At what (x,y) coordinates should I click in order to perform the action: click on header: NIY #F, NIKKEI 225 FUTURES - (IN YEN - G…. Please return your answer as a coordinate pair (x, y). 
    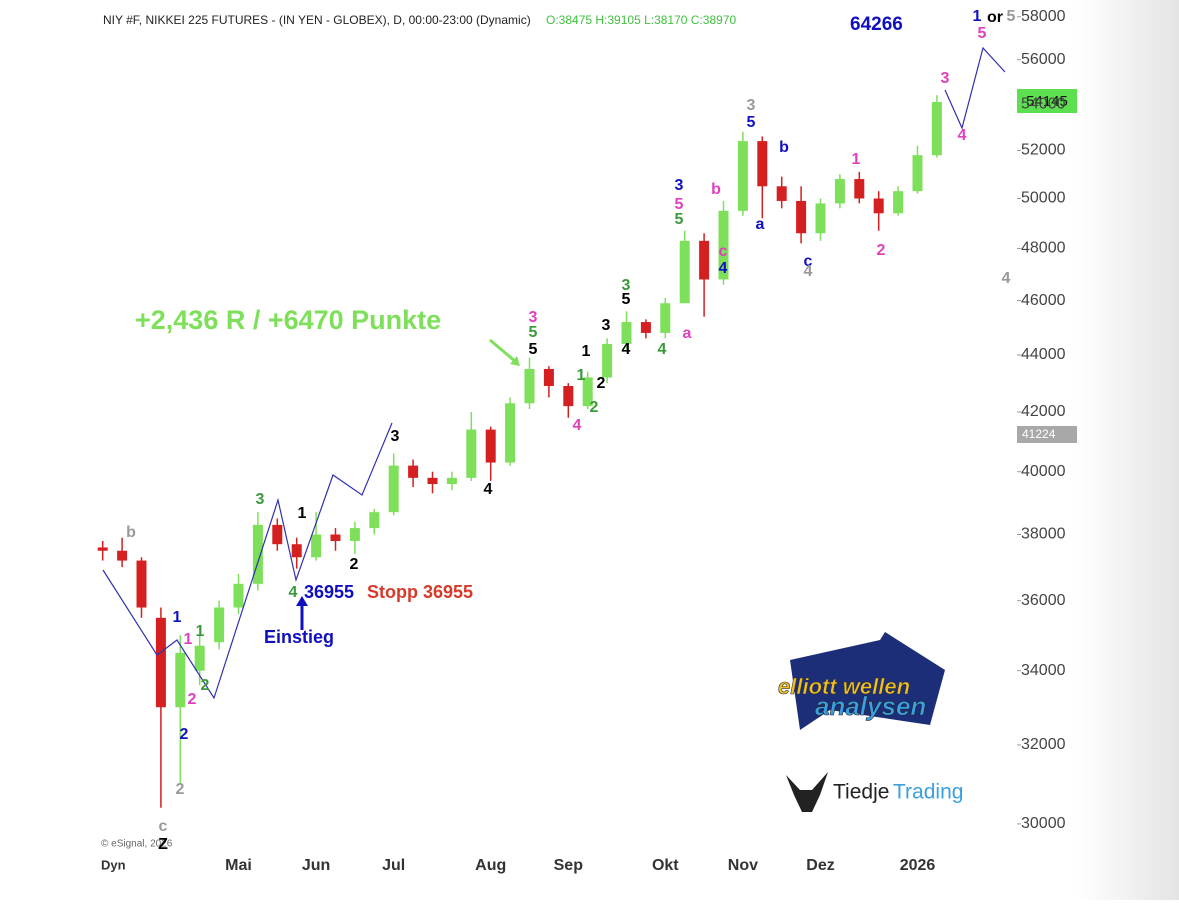
    Looking at the image, I should click on (317, 20).